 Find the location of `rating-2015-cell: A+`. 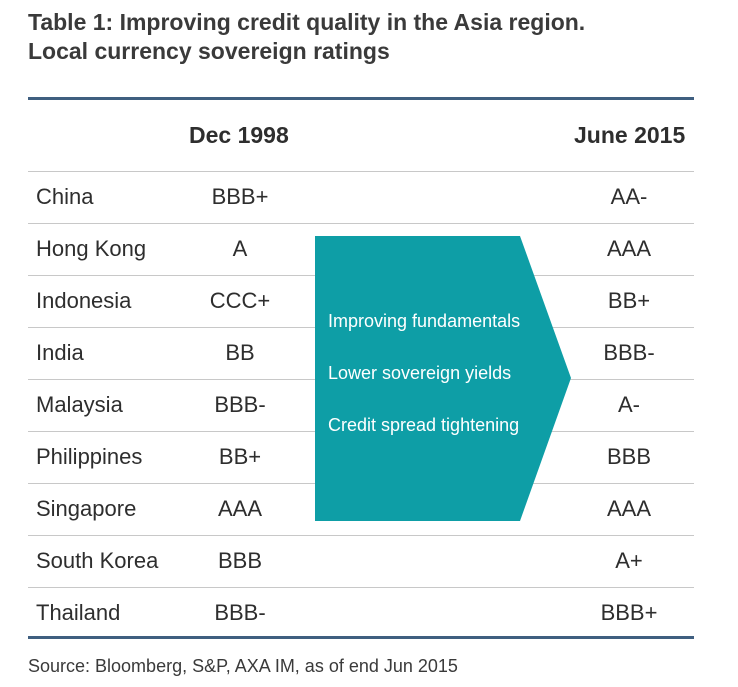

rating-2015-cell: A+ is located at coordinates (629, 560).